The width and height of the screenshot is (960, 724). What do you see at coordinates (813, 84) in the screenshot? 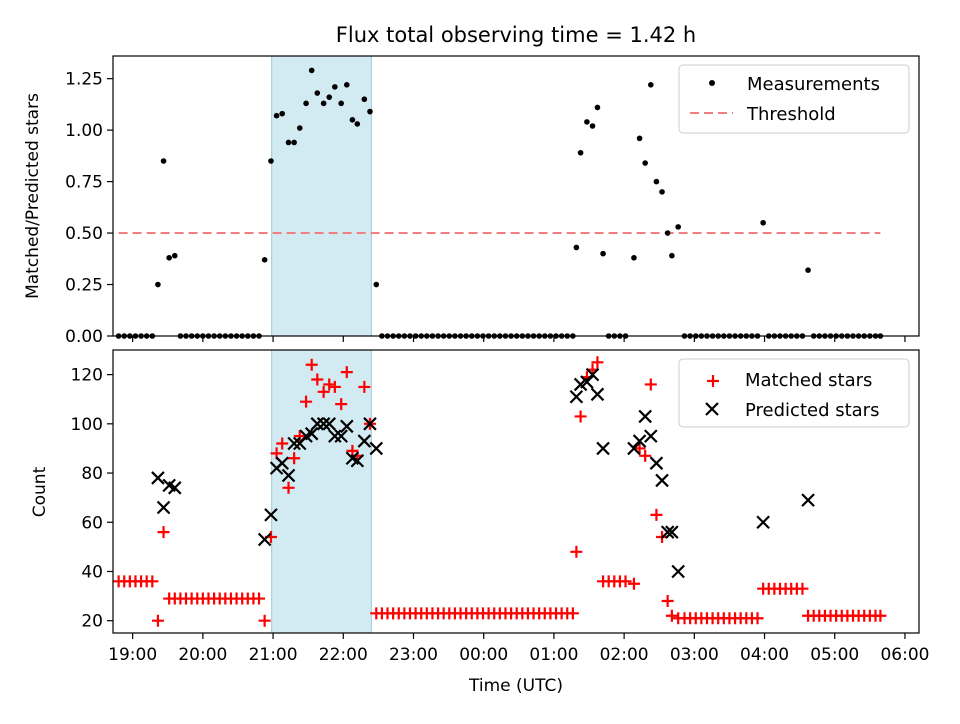
I see `legend-measurements-label: Measurements` at bounding box center [813, 84].